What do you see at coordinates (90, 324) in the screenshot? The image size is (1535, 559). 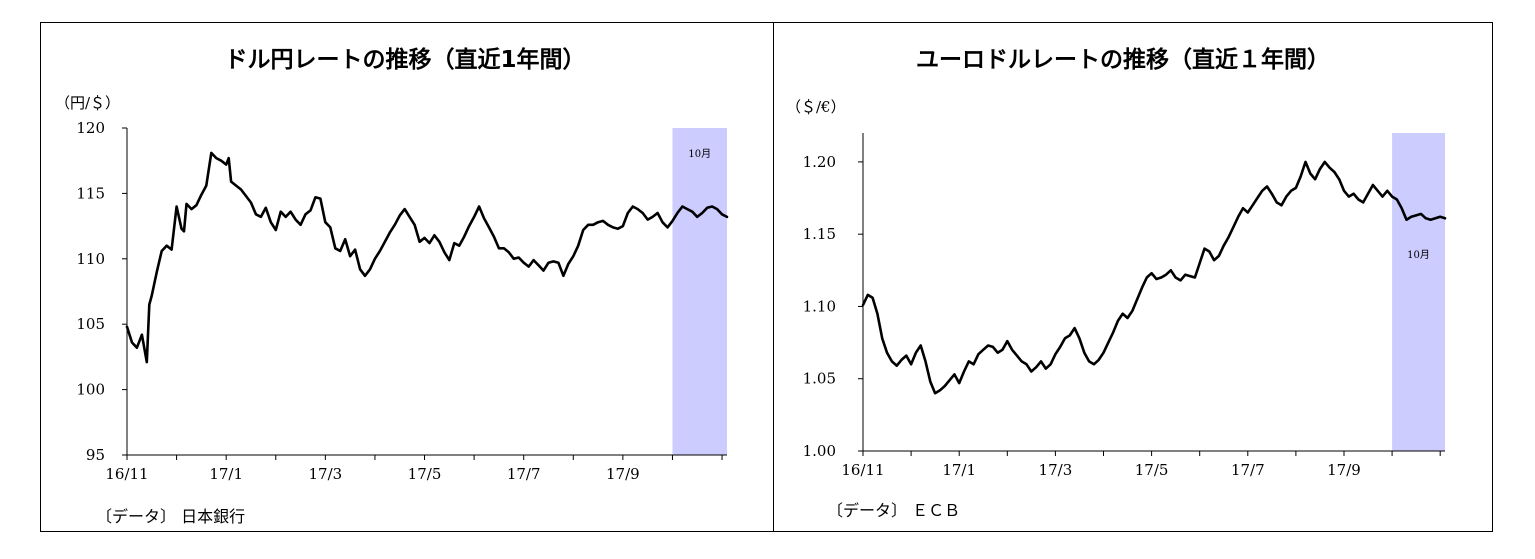 I see `usdjpy-y-tick-label: 105` at bounding box center [90, 324].